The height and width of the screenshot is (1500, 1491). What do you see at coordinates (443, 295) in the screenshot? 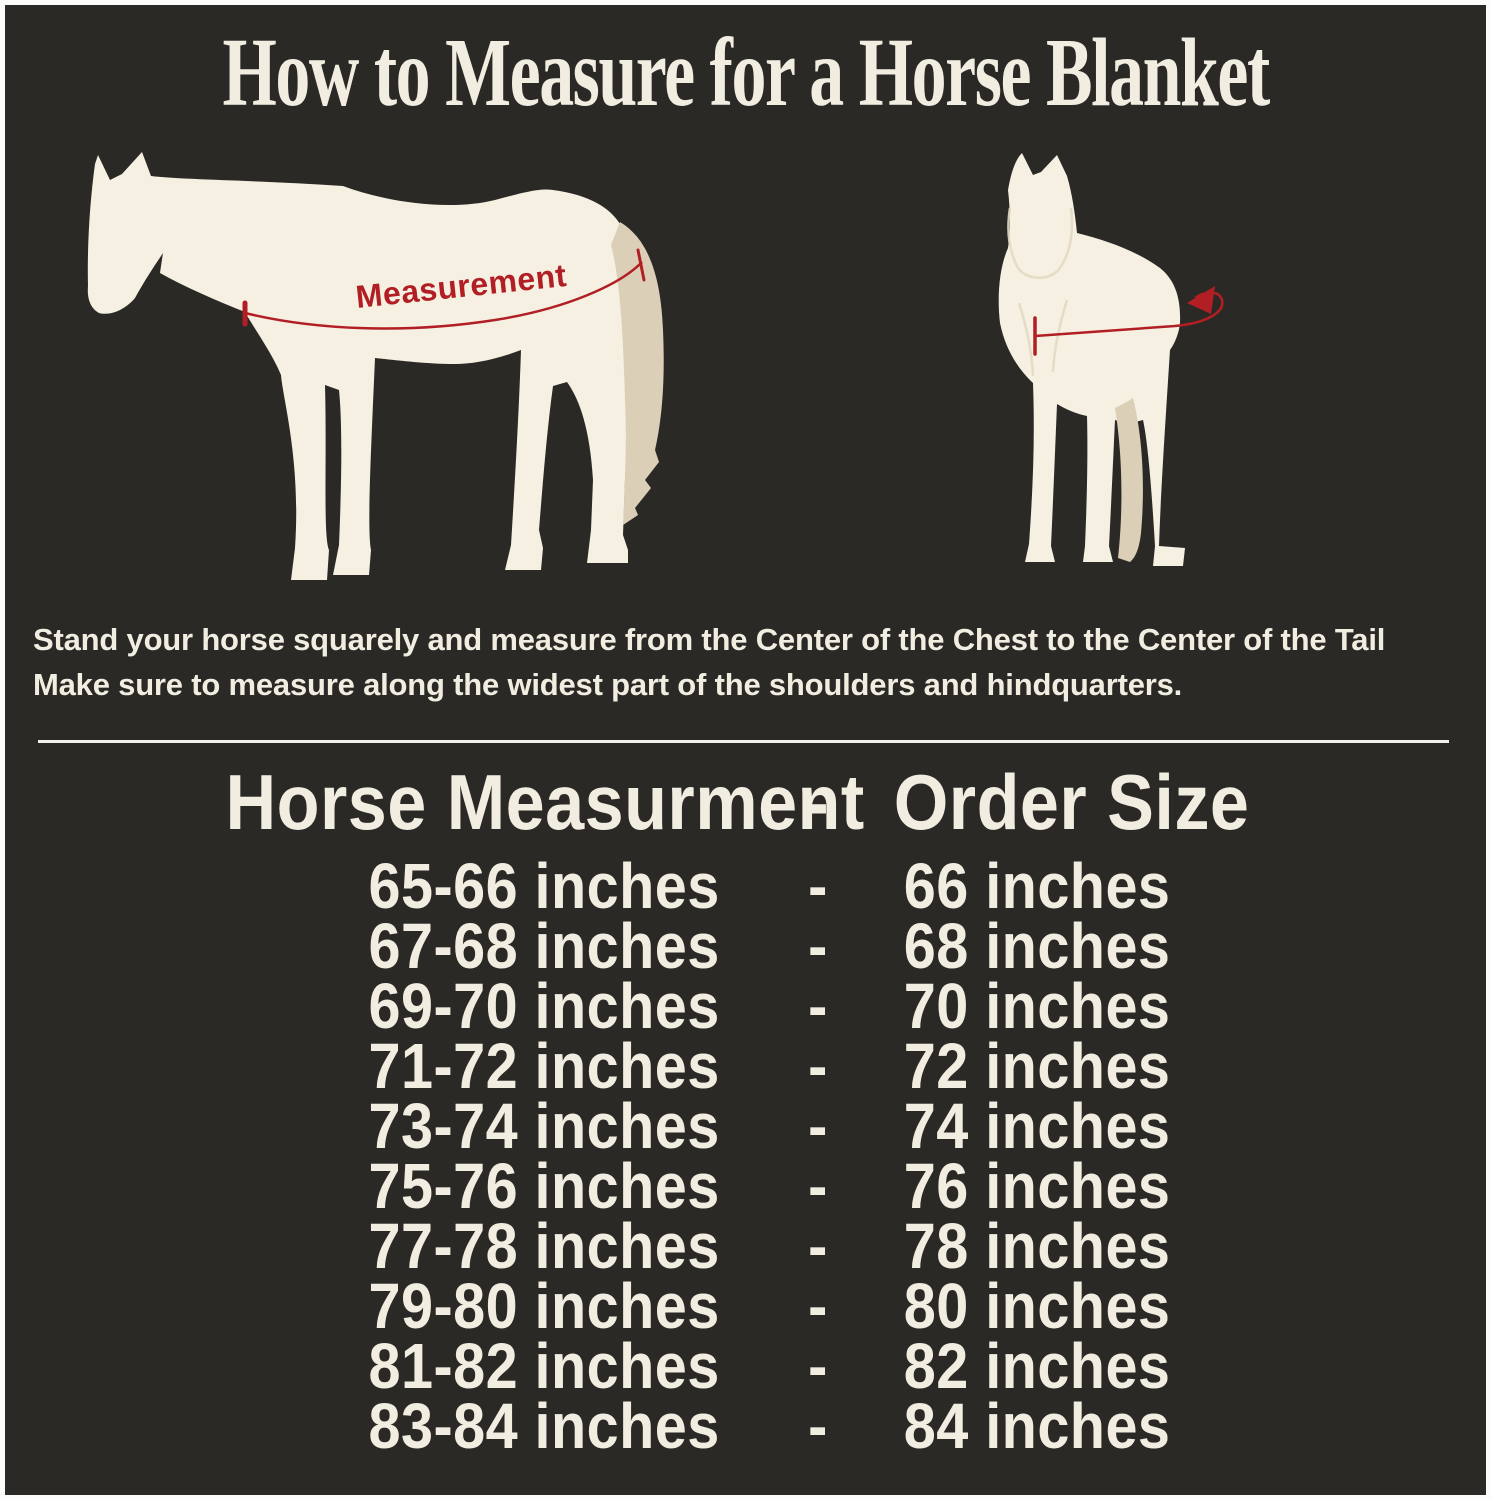
I see `measurement-line` at bounding box center [443, 295].